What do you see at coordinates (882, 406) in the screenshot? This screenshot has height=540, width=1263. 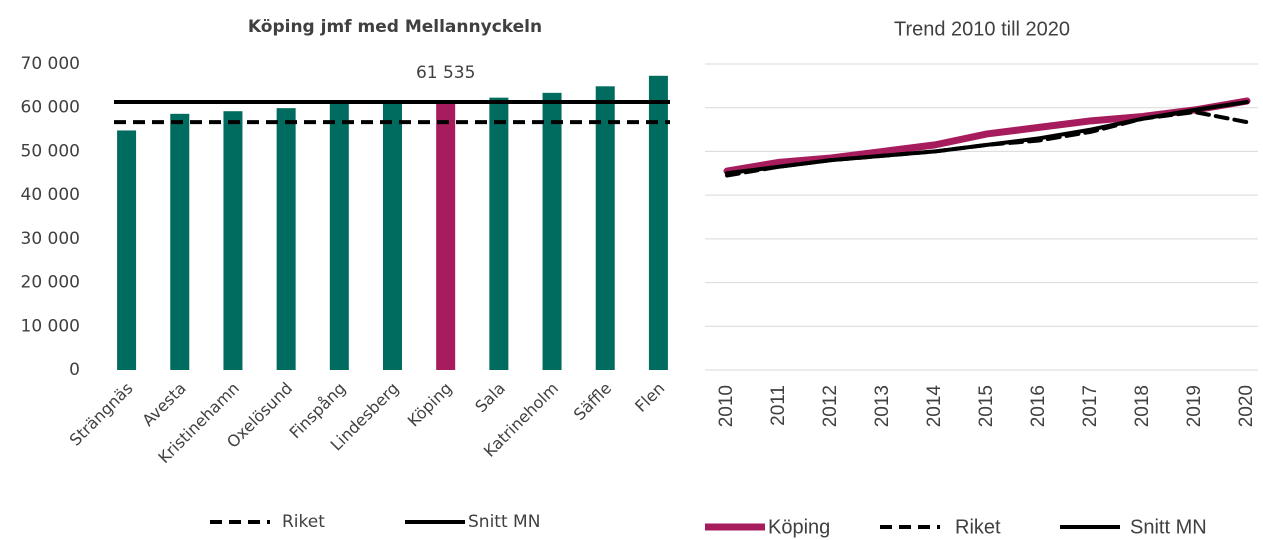 I see `x-tick-label: 2013` at bounding box center [882, 406].